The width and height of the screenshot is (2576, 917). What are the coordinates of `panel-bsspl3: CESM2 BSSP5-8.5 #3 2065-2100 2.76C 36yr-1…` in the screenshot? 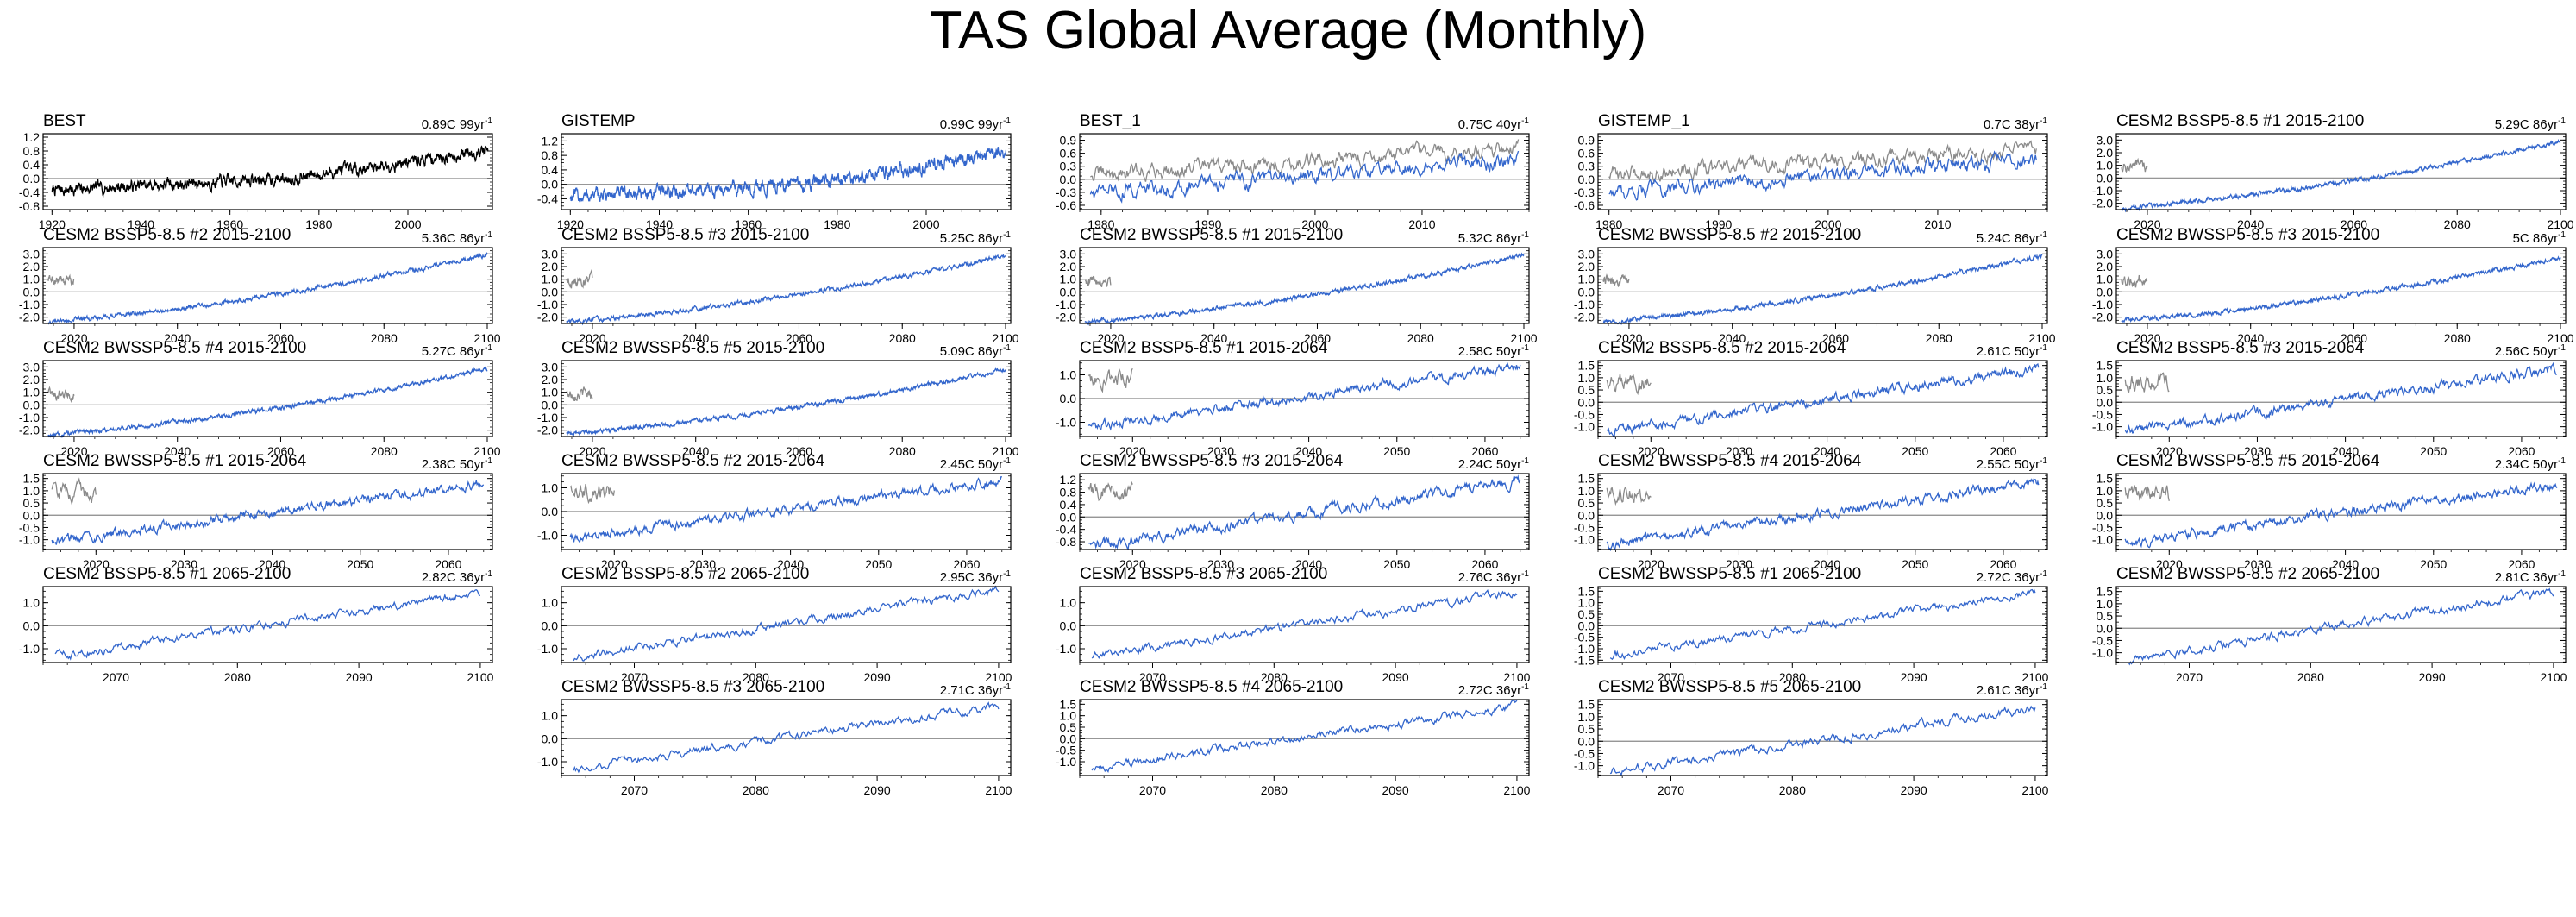 It's located at (1293, 630).